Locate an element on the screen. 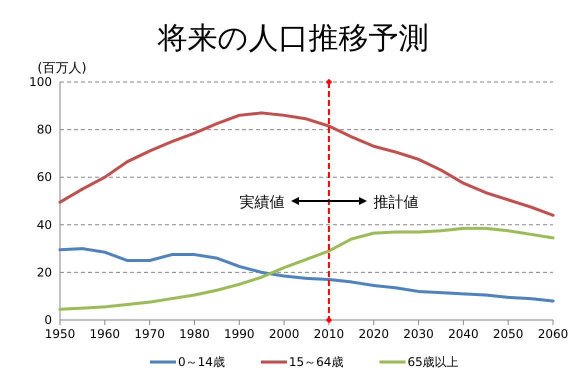 The width and height of the screenshot is (586, 378). y-tick-label: 100 is located at coordinates (40, 82).